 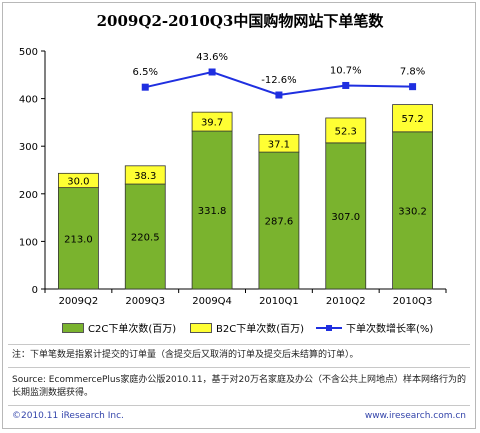 What do you see at coordinates (28, 195) in the screenshot?
I see `y-tick-label: 200` at bounding box center [28, 195].